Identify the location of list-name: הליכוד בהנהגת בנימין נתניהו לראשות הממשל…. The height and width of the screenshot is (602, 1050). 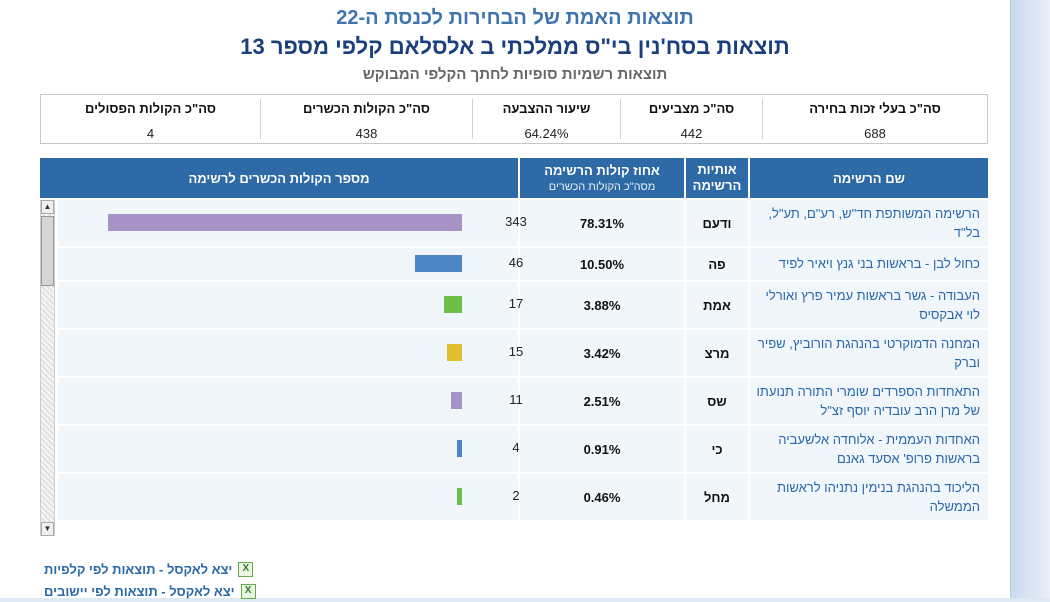
(869, 497).